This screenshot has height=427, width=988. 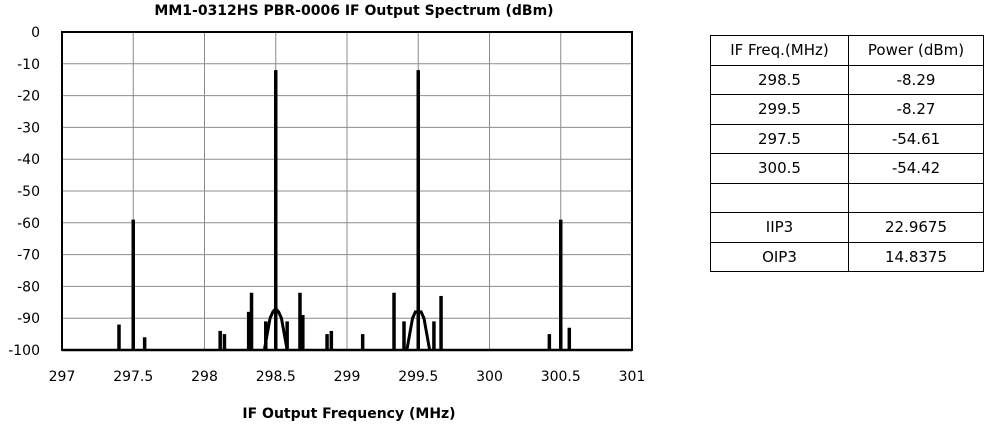 What do you see at coordinates (28, 160) in the screenshot?
I see `y-tick-label: -40` at bounding box center [28, 160].